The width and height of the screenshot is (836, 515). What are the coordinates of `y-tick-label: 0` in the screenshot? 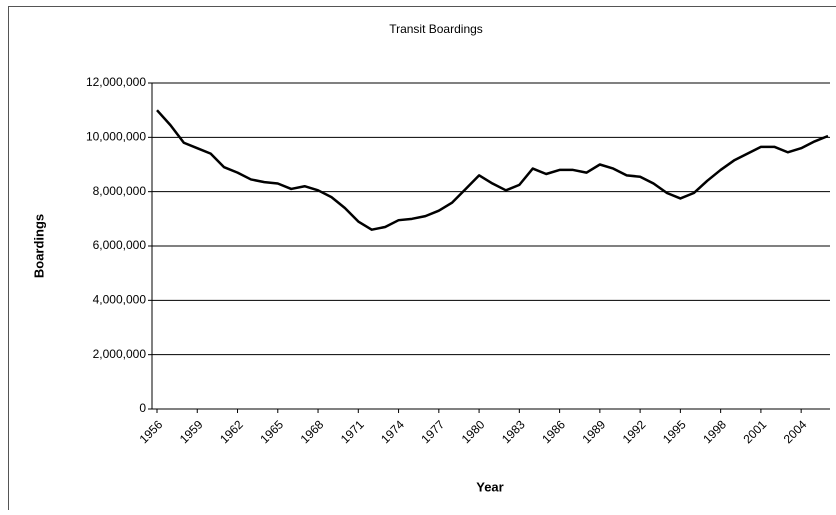 It's located at (142, 408).